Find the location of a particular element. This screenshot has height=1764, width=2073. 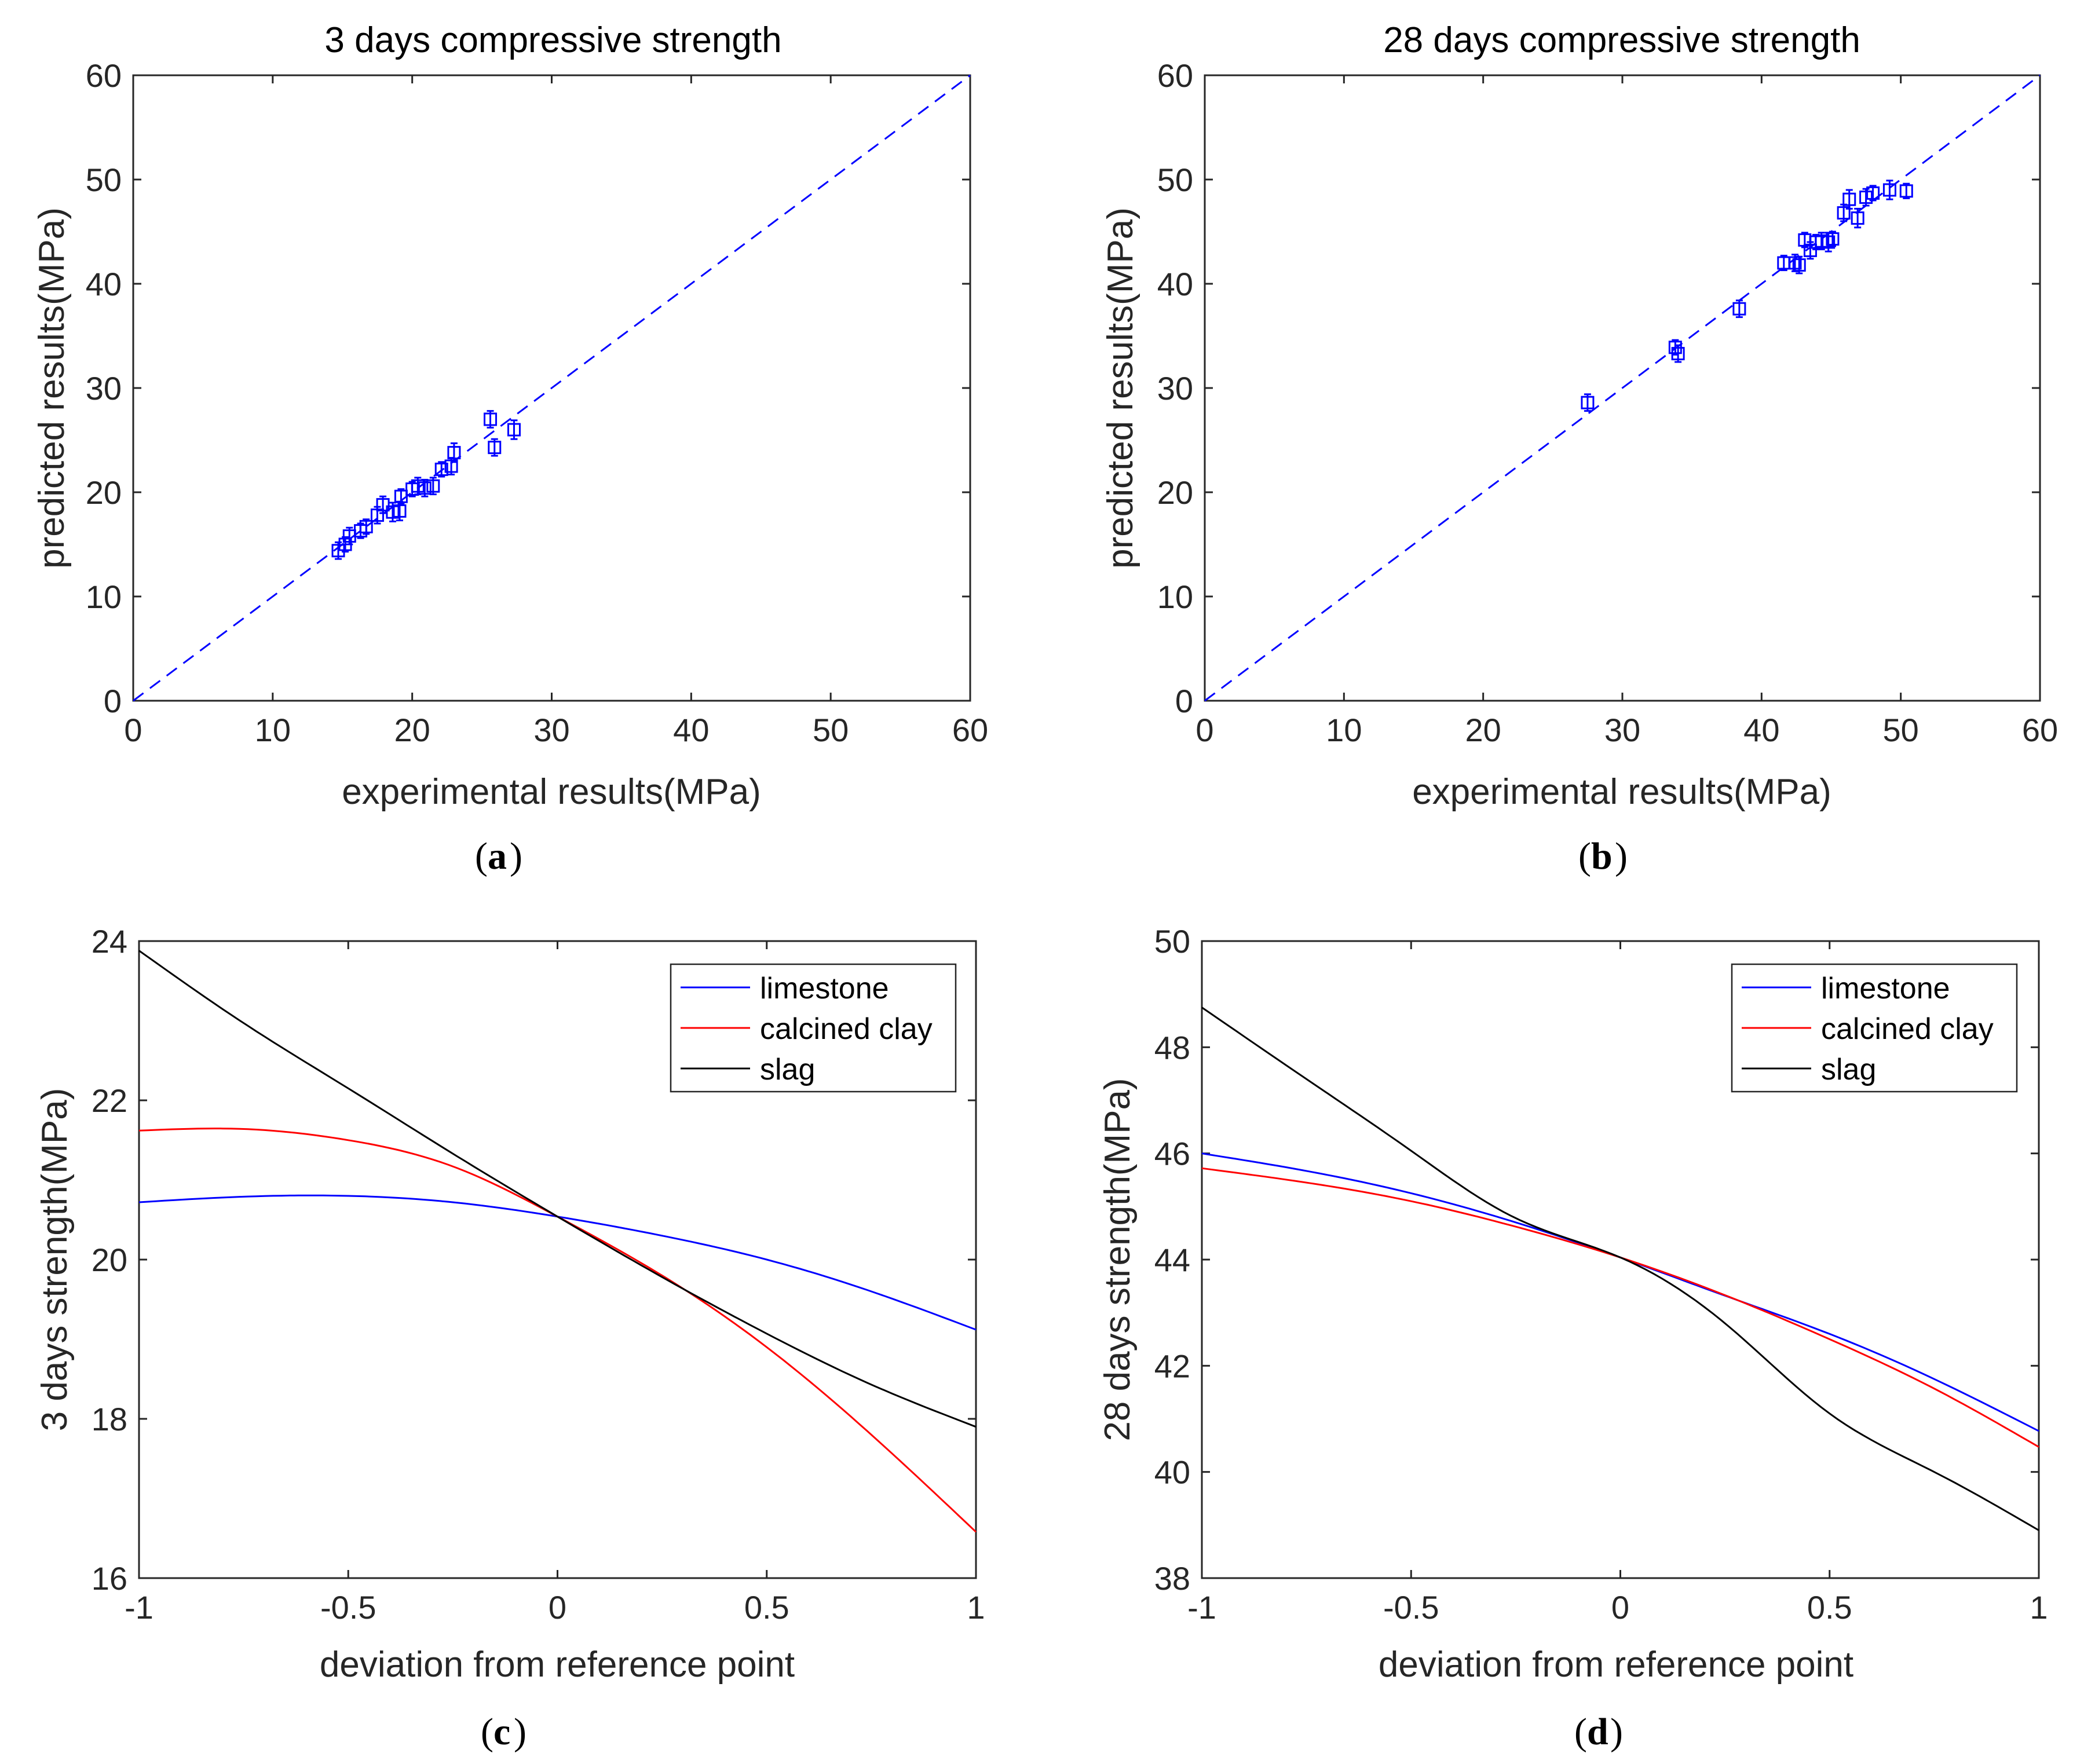

panel-b-x-axis-label: experimental results(MPa) is located at coordinates (1622, 792).